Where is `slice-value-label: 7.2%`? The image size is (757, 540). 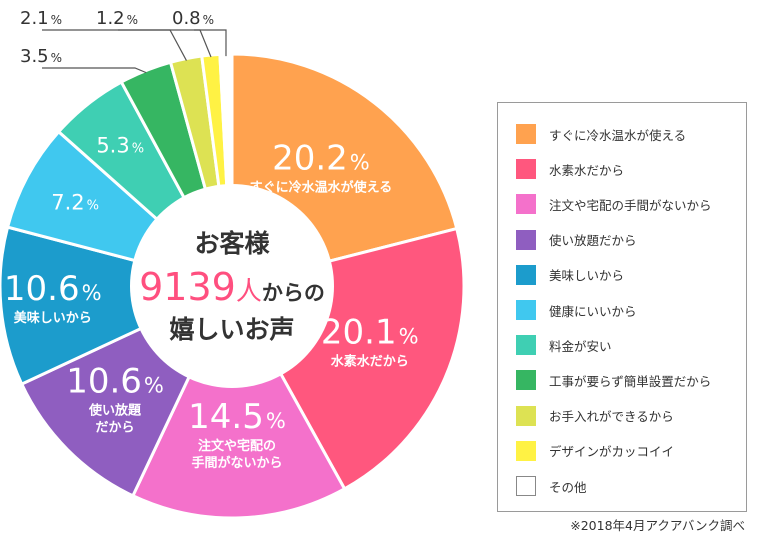 slice-value-label: 7.2% is located at coordinates (75, 202).